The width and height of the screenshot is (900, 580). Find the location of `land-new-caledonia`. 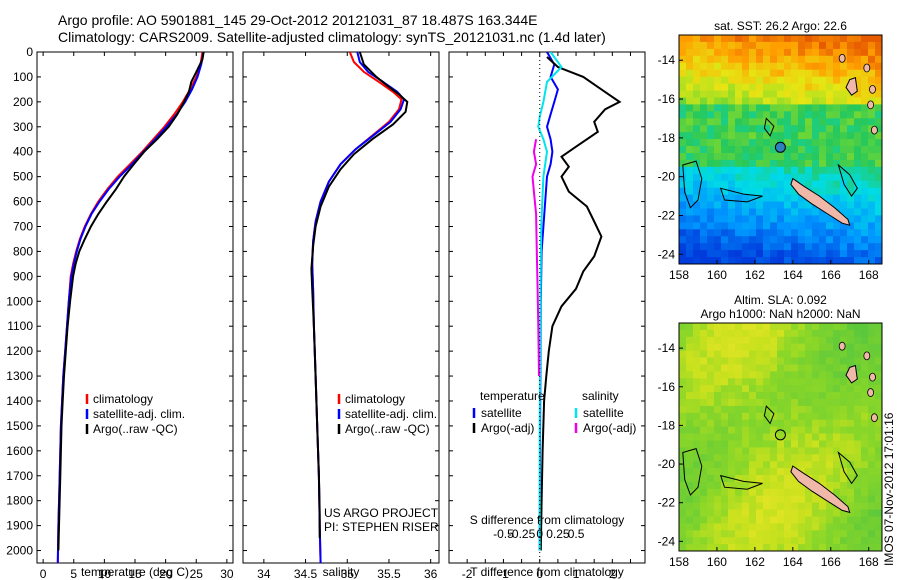

land-new-caledonia is located at coordinates (820, 201).